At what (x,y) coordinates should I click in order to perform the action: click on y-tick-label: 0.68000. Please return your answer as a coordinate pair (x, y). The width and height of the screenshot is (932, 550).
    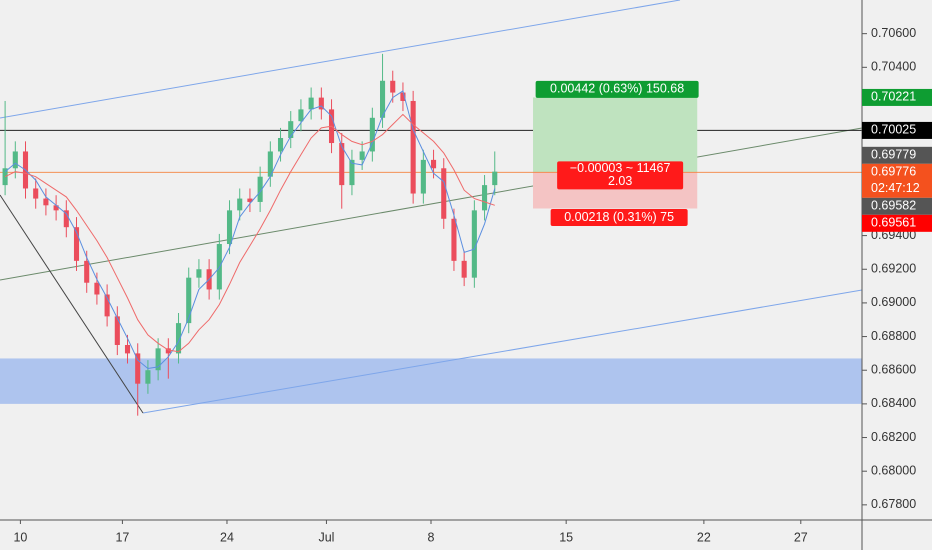
    Looking at the image, I should click on (893, 470).